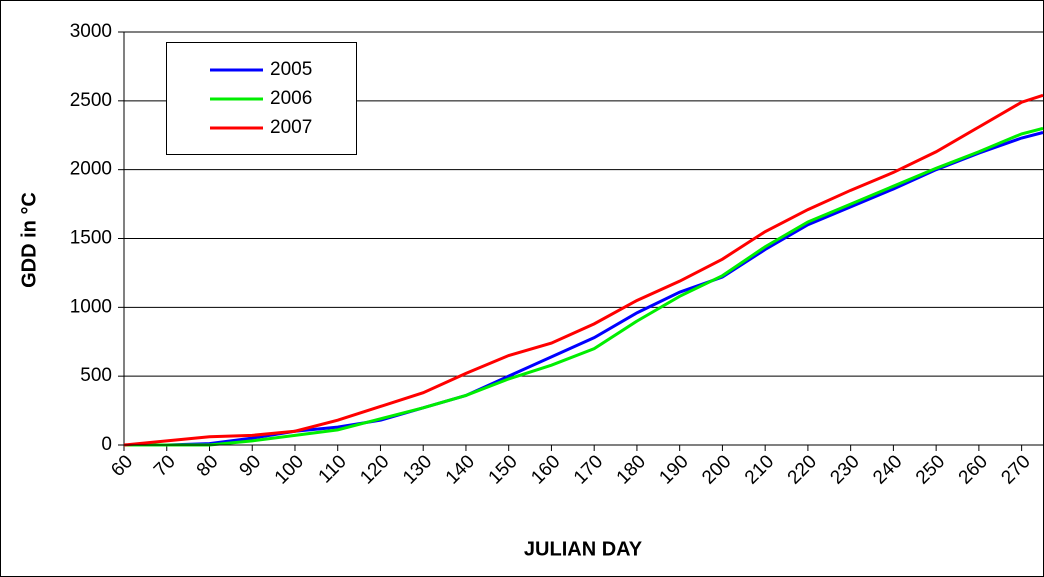  What do you see at coordinates (291, 127) in the screenshot?
I see `legend-label: 2007` at bounding box center [291, 127].